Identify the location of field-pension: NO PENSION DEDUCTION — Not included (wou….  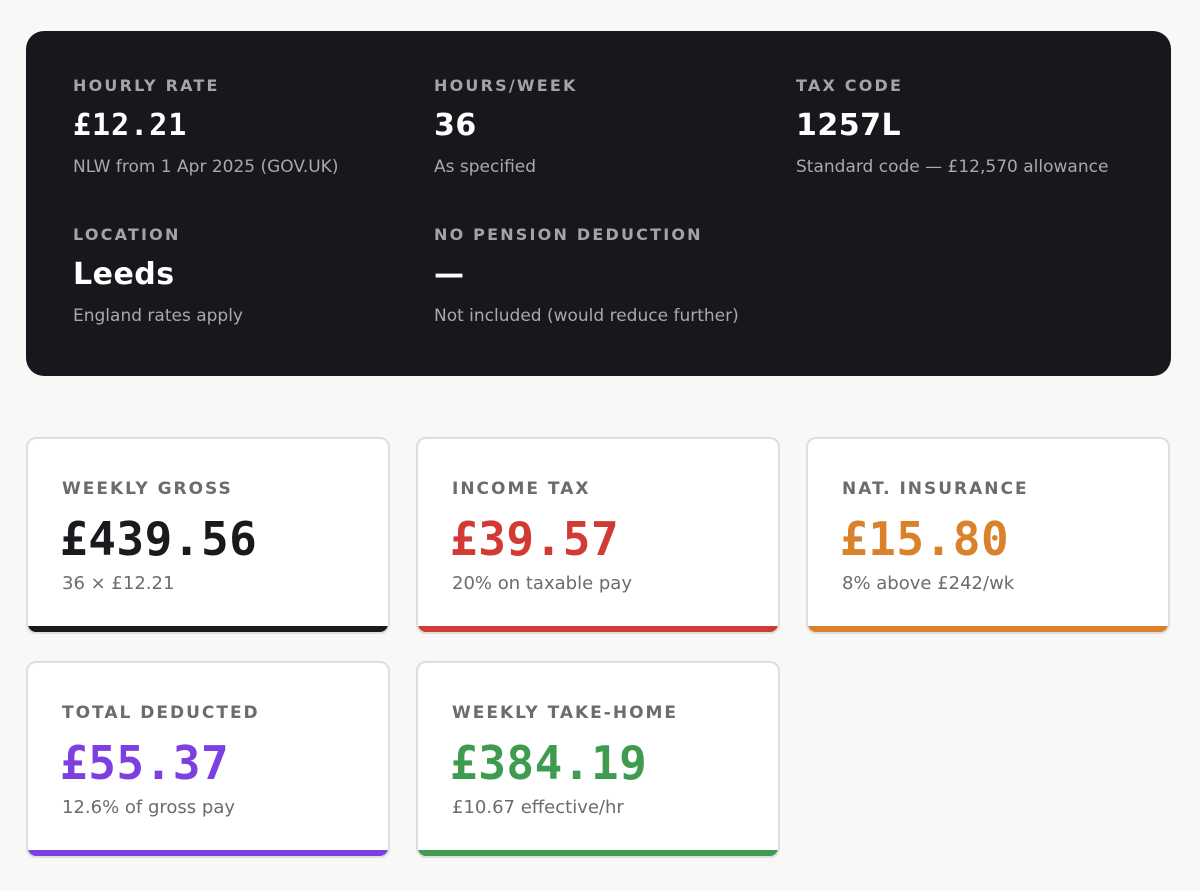
(614, 276).